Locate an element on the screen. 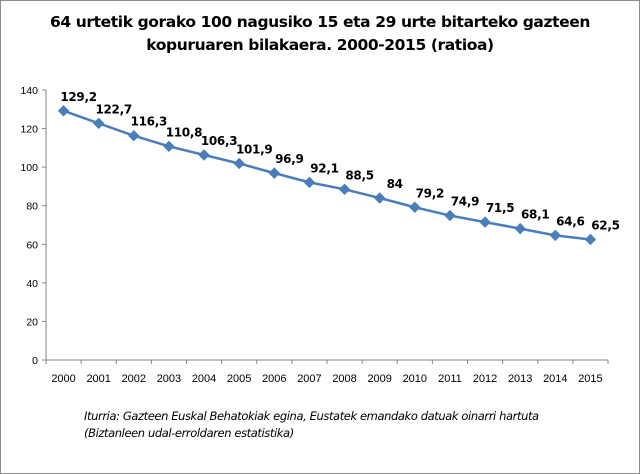 Image resolution: width=640 pixels, height=474 pixels. y-tick-label: 60 is located at coordinates (32, 245).